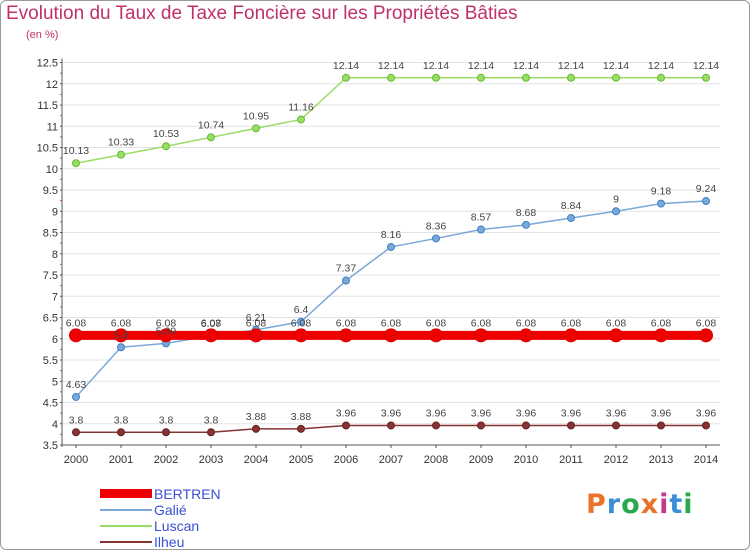  I want to click on y-tick-label: 4, so click(55, 425).